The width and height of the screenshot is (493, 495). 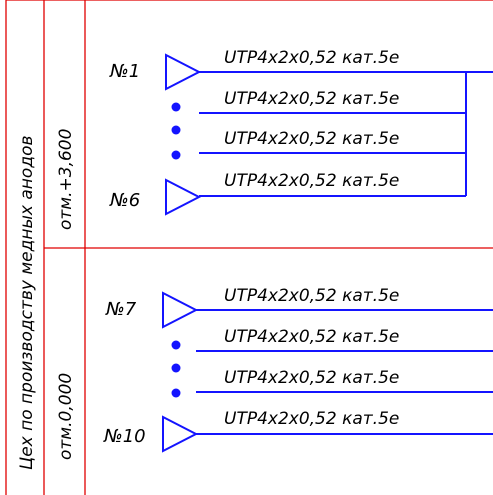 I want to click on device-number-1: №1, so click(x=124, y=71).